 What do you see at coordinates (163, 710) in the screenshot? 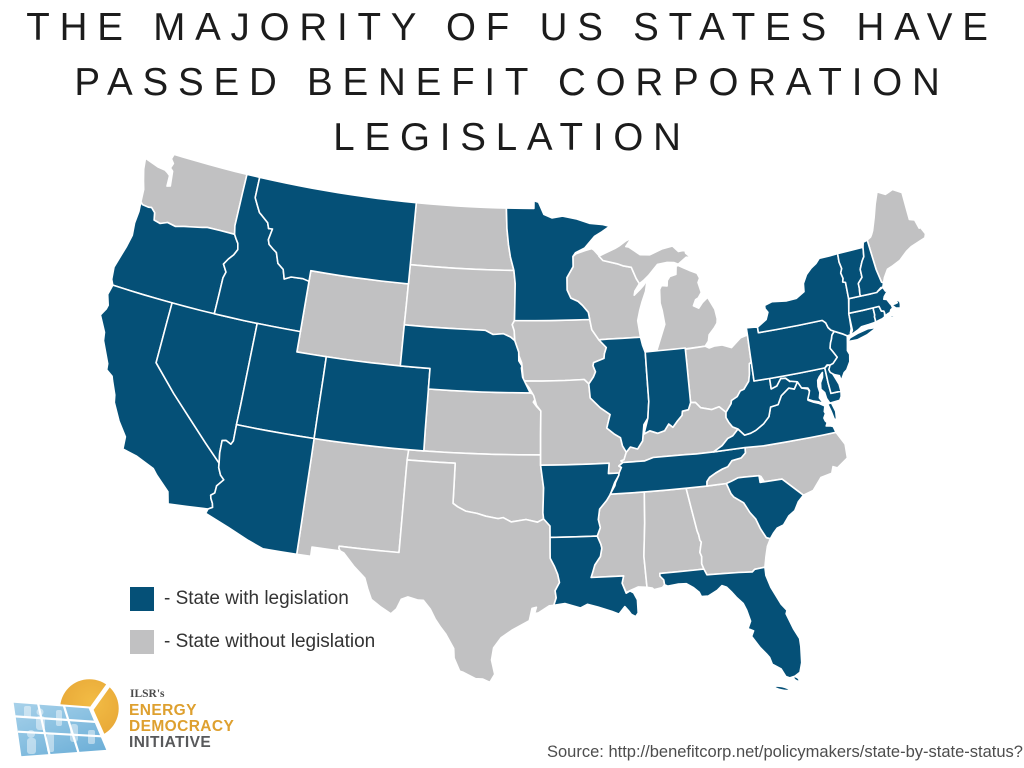
I see `svg-text: ENERGY` at bounding box center [163, 710].